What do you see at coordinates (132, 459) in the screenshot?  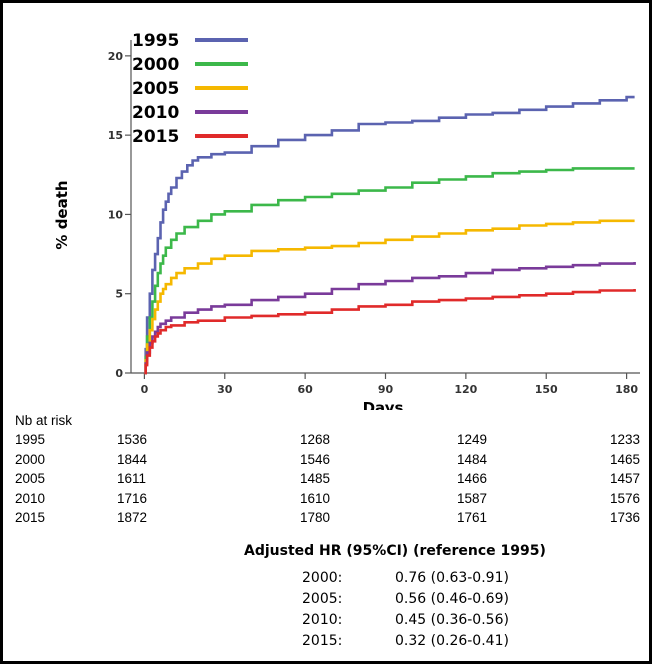 I see `risk-count: 1844` at bounding box center [132, 459].